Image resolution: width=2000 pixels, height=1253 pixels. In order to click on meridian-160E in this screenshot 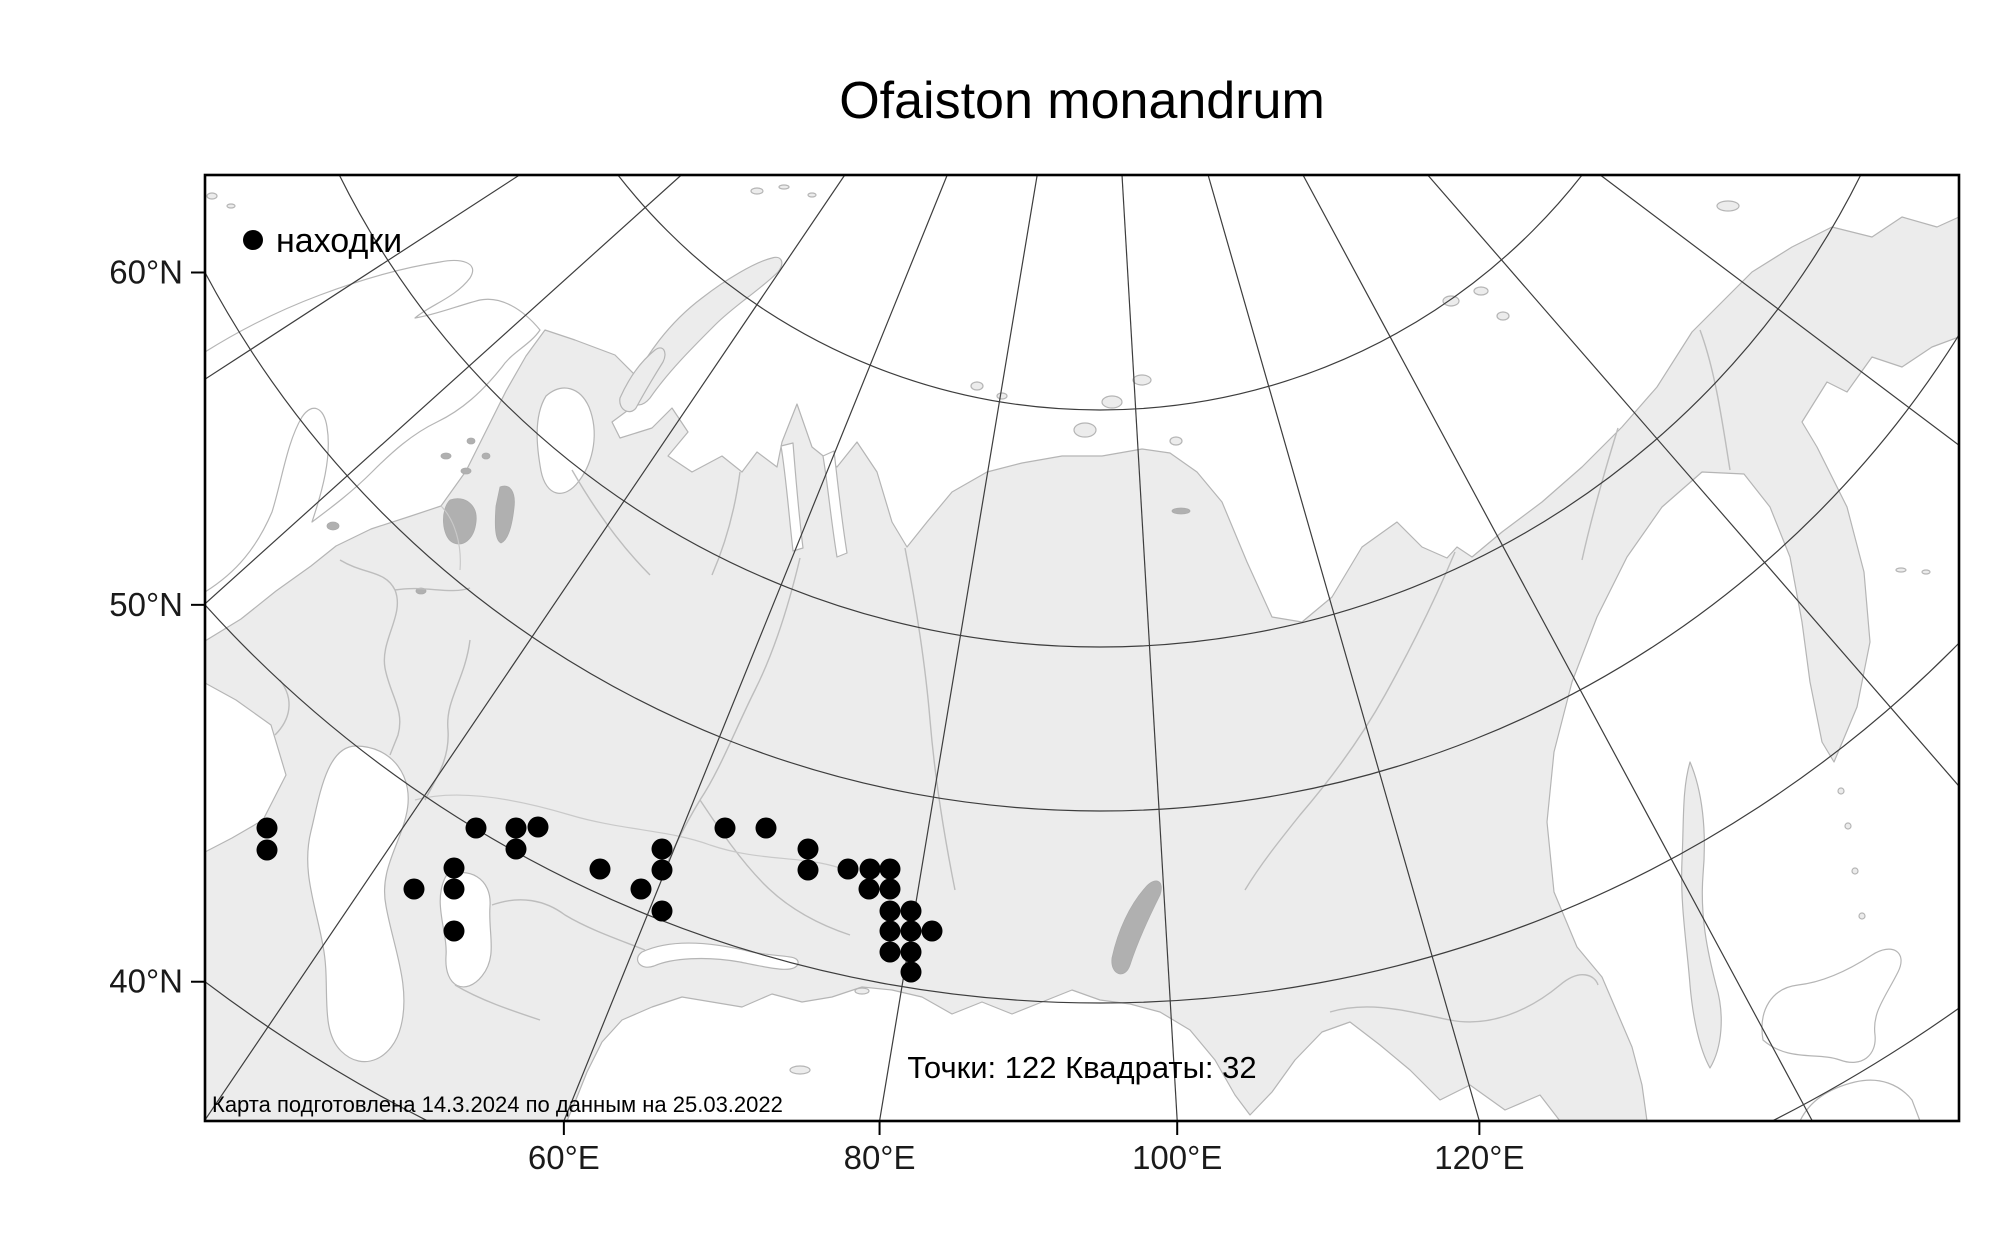, I will do `click(1693, 481)`.